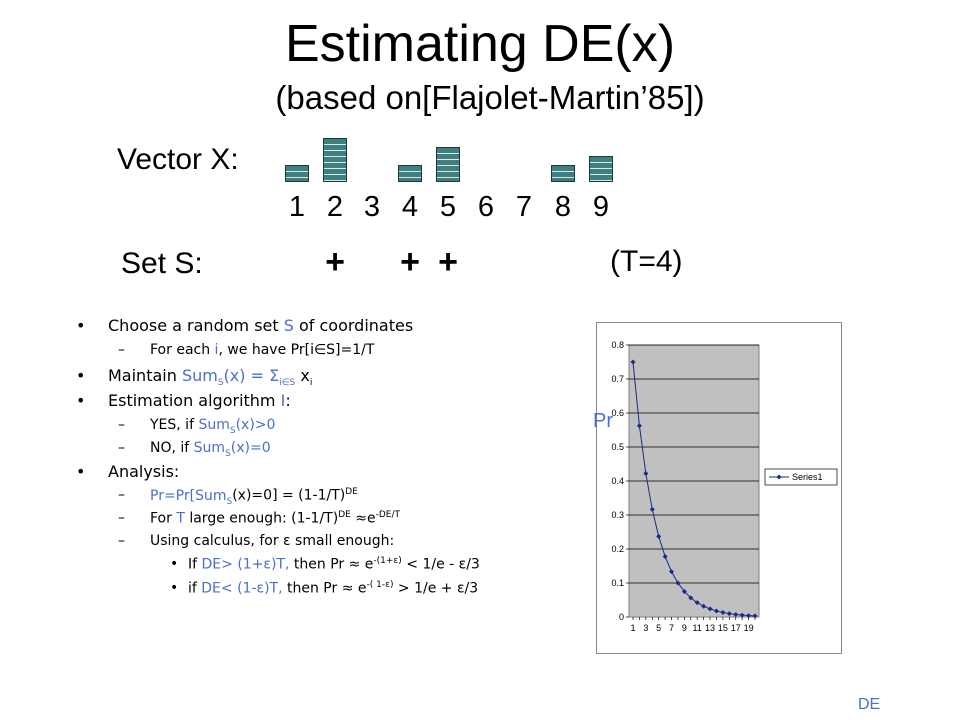 This screenshot has height=720, width=960. Describe the element at coordinates (244, 325) in the screenshot. I see `bullet-choose-set: Choose a random set S of coordinates` at that location.